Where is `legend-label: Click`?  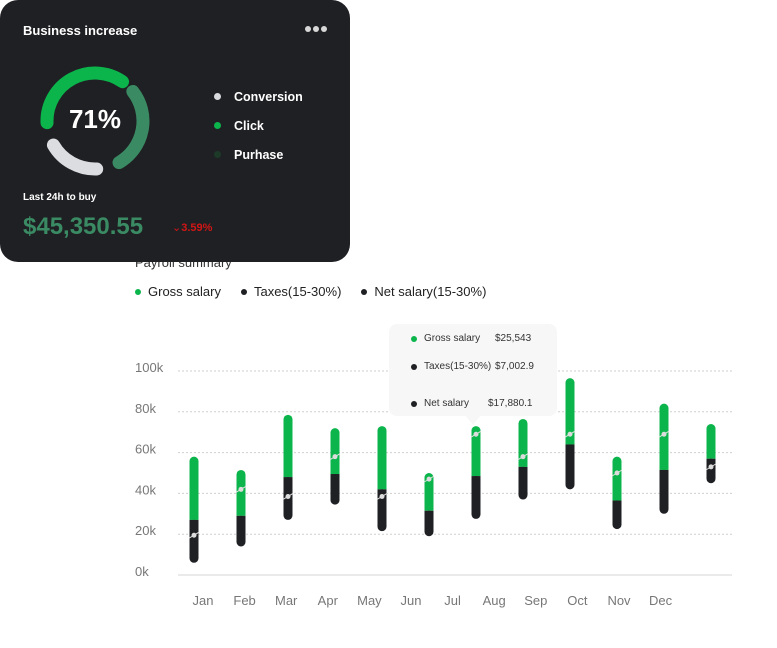
legend-label: Click is located at coordinates (249, 125).